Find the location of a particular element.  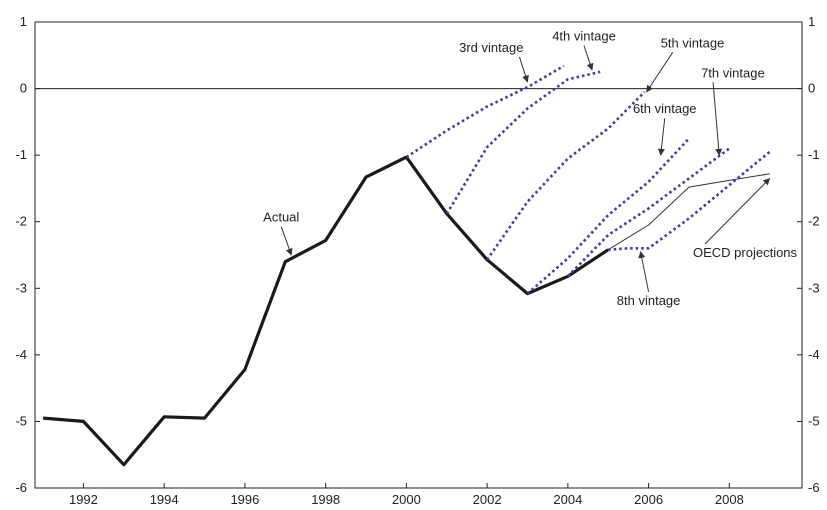

y-tick-label-left: -4 is located at coordinates (21, 354).